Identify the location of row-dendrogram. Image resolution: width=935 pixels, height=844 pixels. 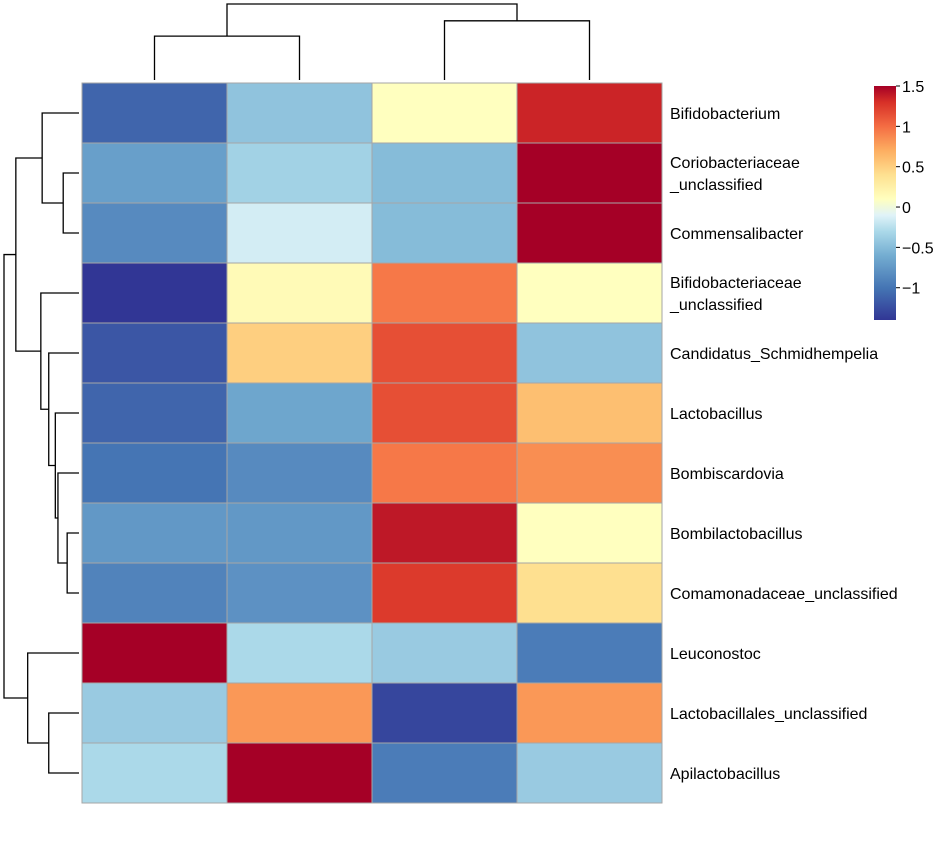
(41, 443).